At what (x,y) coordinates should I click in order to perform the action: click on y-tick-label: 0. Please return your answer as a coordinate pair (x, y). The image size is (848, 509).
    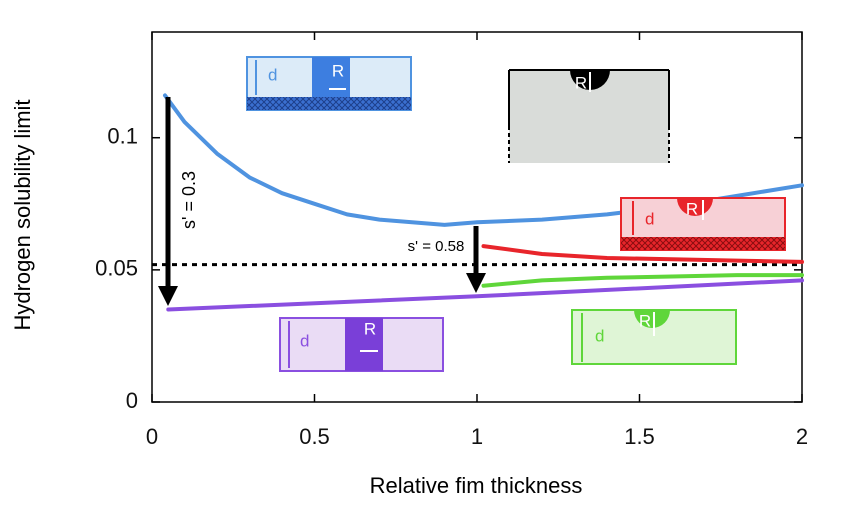
    Looking at the image, I should click on (132, 400).